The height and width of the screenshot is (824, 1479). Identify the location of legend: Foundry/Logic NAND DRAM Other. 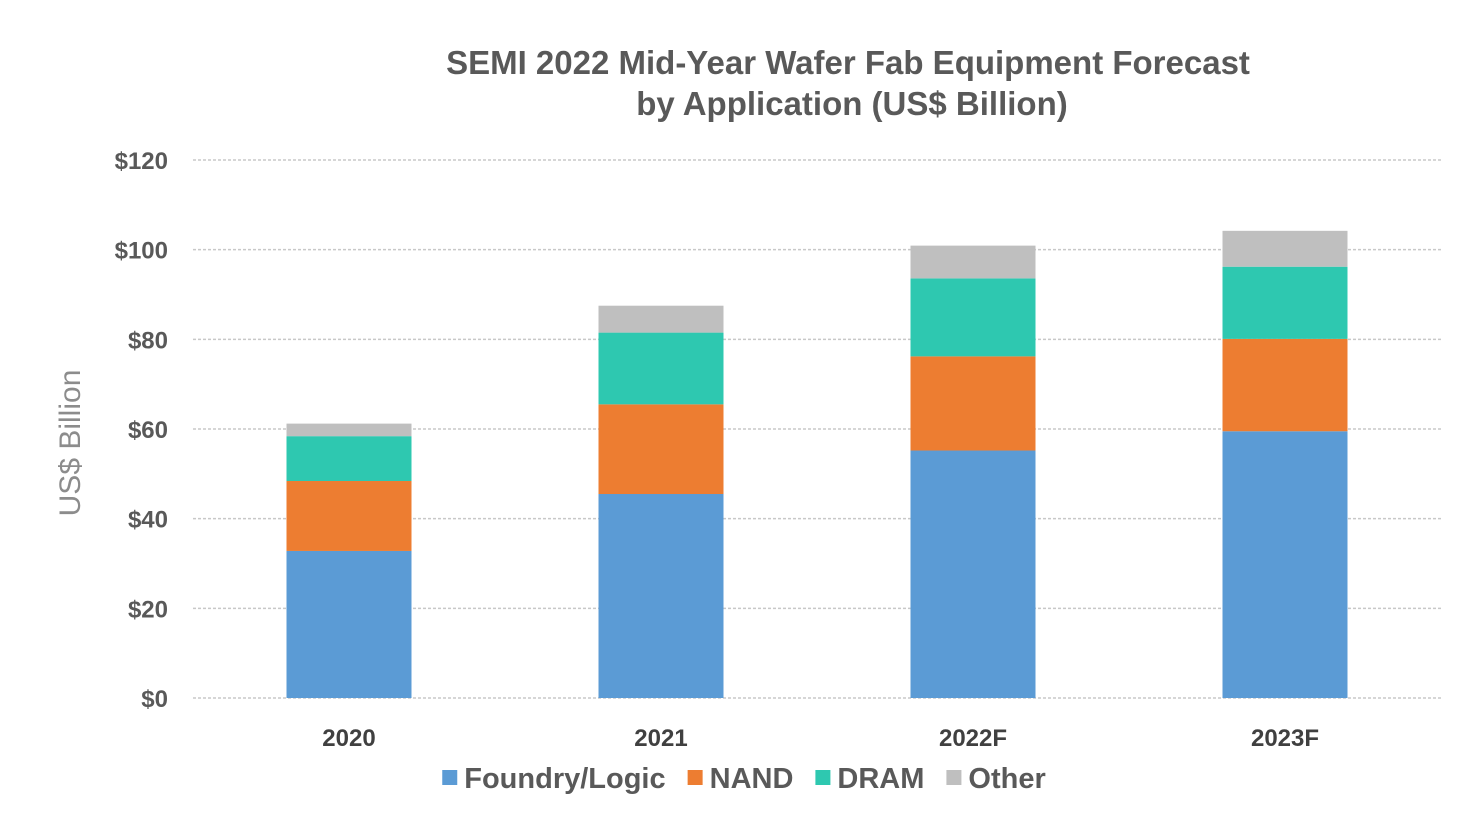
(744, 779).